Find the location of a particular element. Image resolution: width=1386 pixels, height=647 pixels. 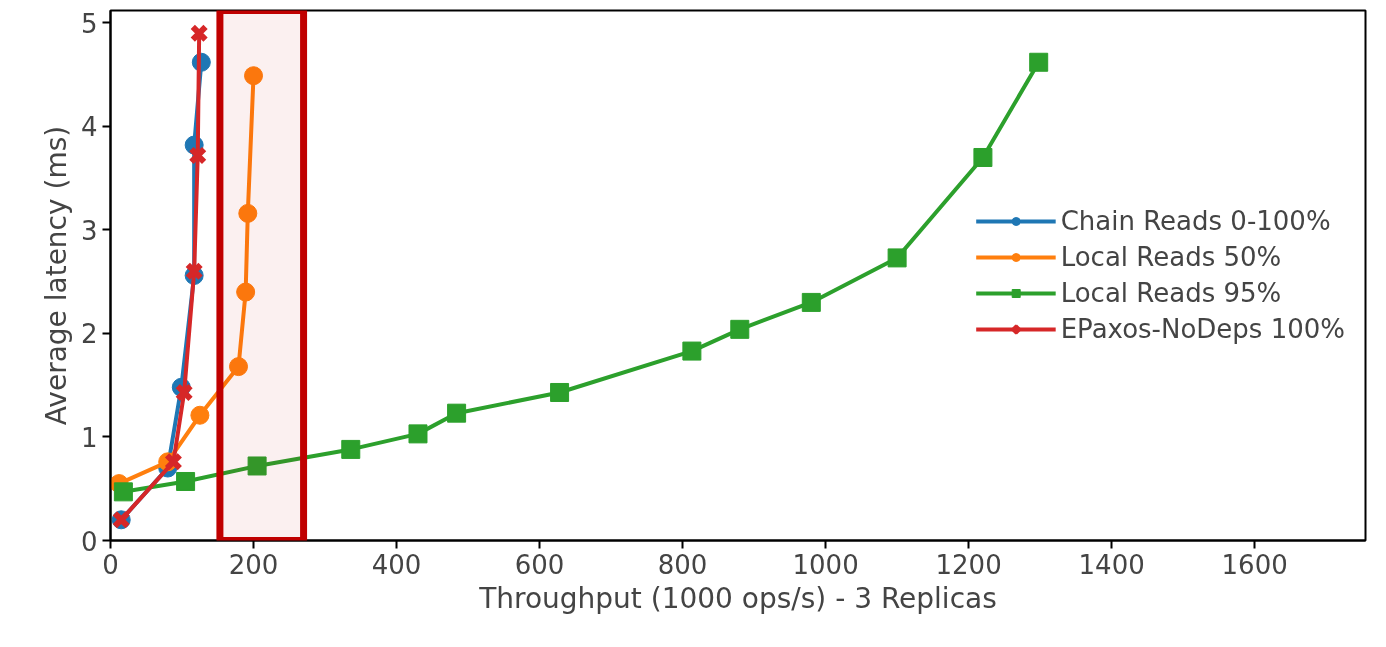

legend-label: Local Reads 95% is located at coordinates (1171, 293).